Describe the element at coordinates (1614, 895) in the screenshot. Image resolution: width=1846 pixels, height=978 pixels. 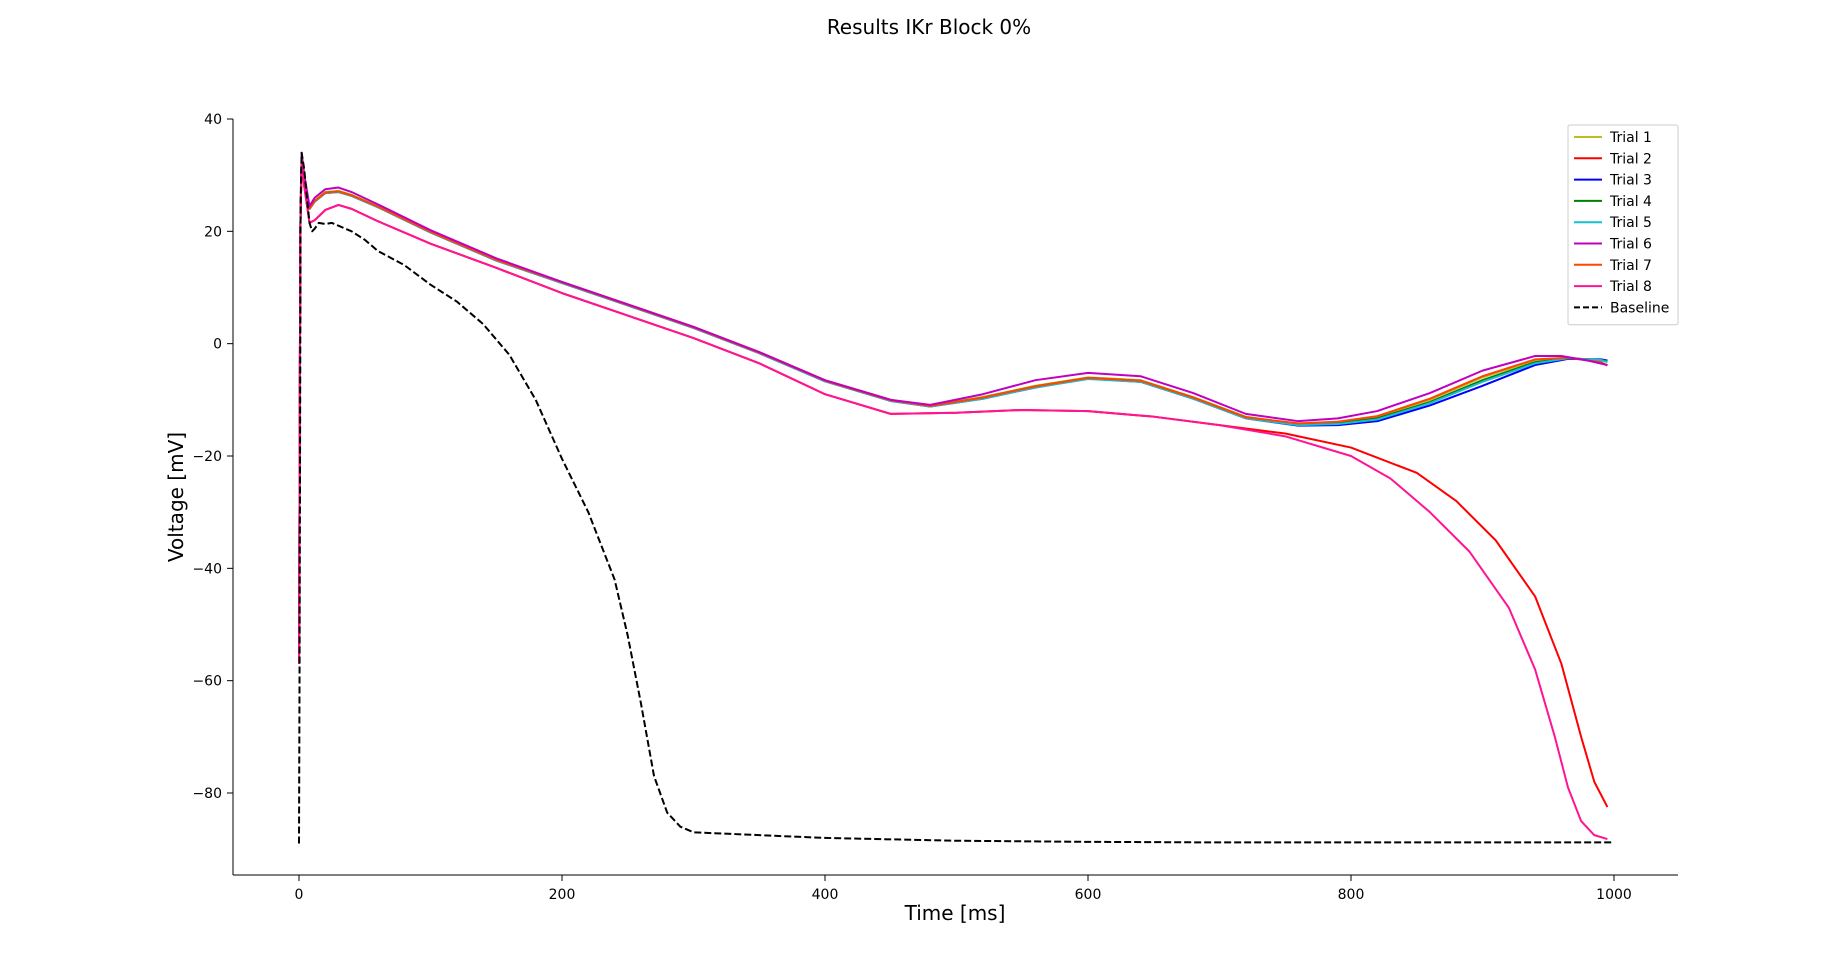
I see `x-tick-label: 1000` at that location.